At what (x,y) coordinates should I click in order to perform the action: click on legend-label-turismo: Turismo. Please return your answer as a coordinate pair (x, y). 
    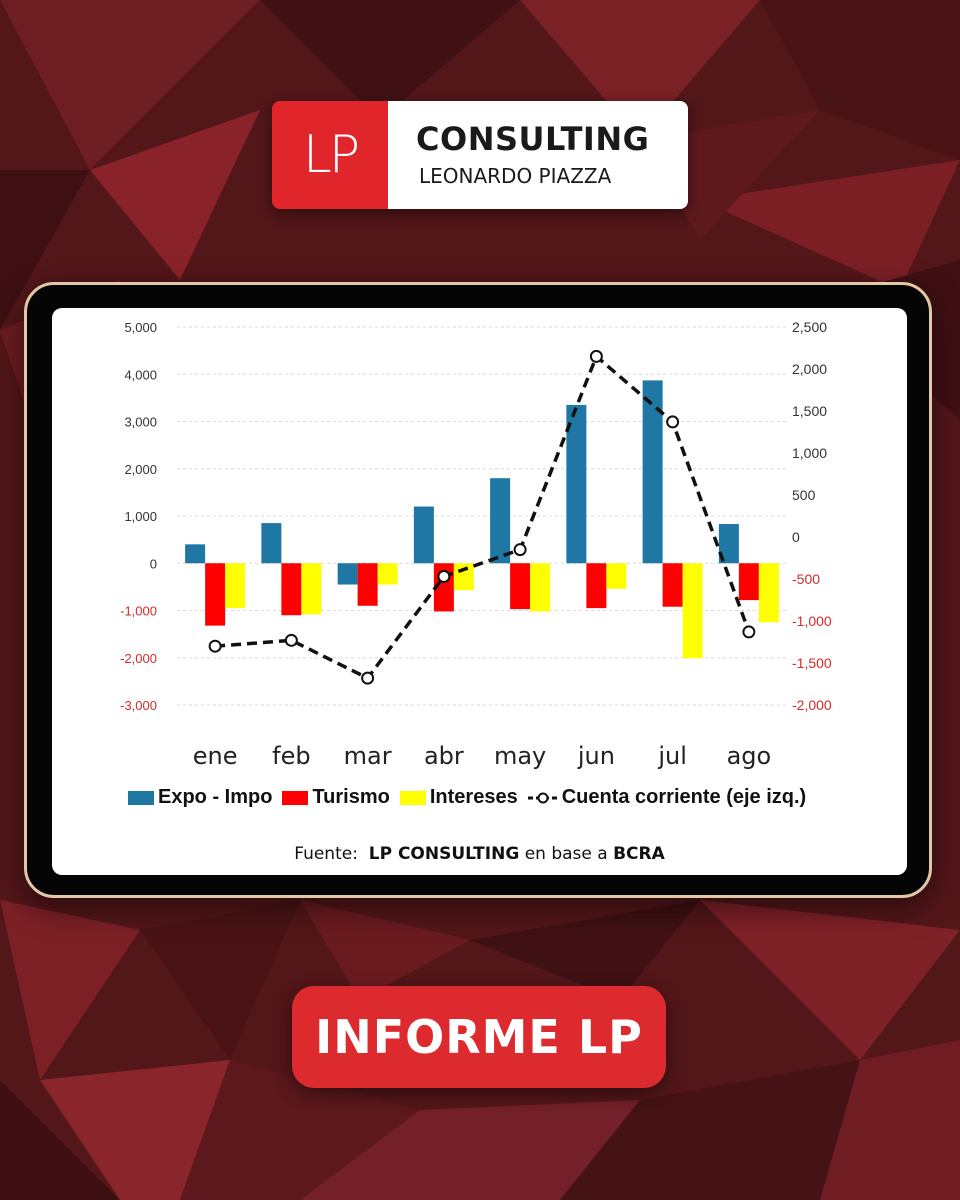
    Looking at the image, I should click on (351, 797).